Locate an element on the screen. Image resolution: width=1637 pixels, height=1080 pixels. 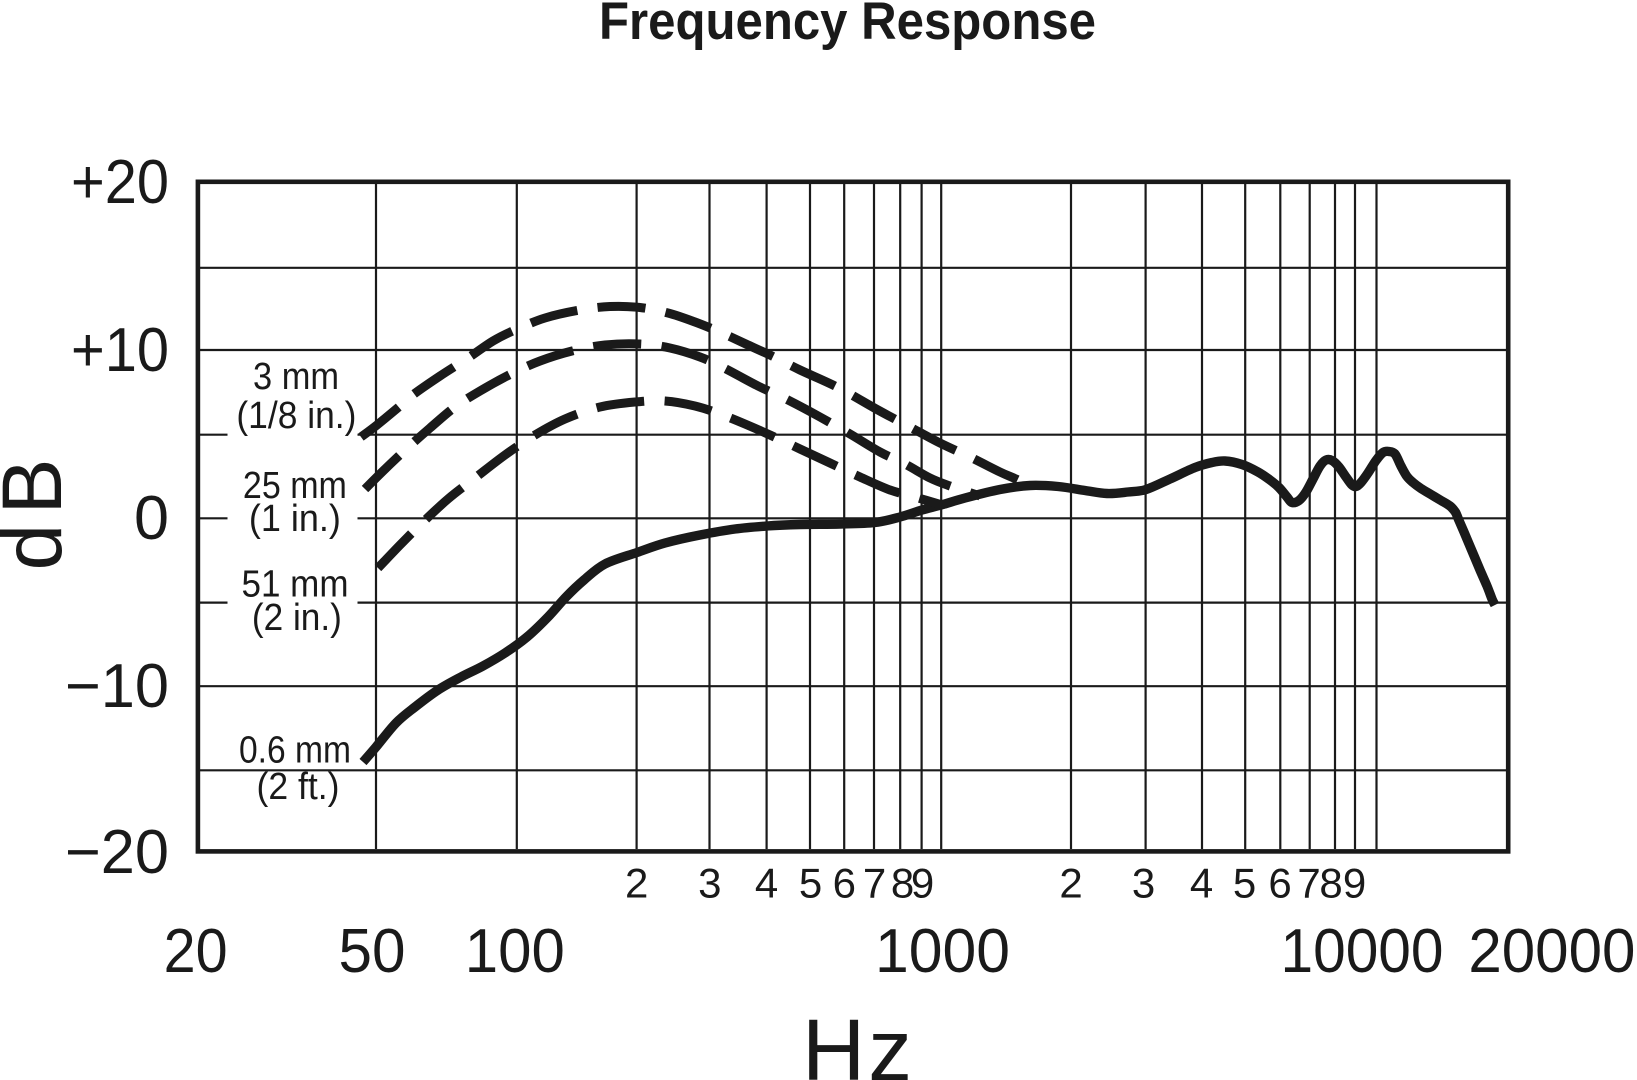
svg-text: (1/8 in.) is located at coordinates (296, 416).